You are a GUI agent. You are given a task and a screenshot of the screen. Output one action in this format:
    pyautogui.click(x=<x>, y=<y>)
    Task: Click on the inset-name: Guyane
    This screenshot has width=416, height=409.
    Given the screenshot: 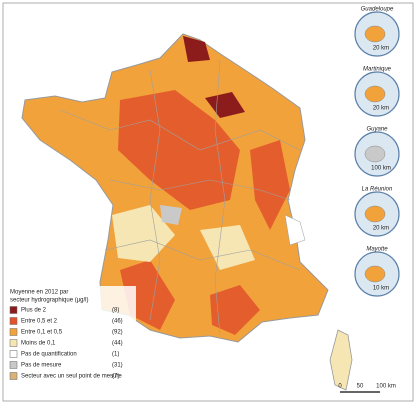 What is the action you would take?
    pyautogui.click(x=377, y=130)
    